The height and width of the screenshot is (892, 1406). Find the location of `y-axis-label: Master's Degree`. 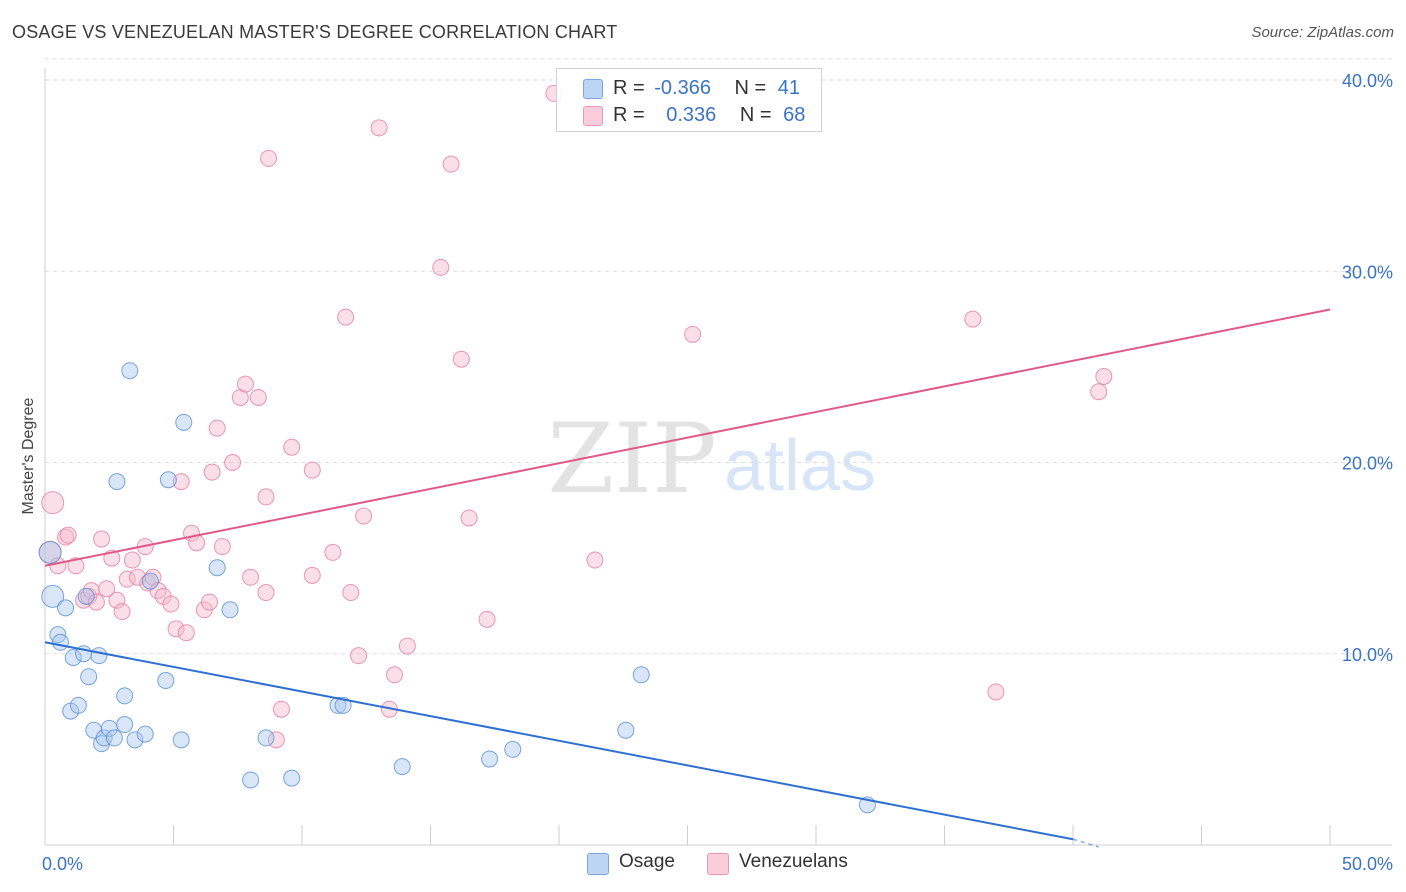

y-axis-label: Master's Degree is located at coordinates (28, 455).